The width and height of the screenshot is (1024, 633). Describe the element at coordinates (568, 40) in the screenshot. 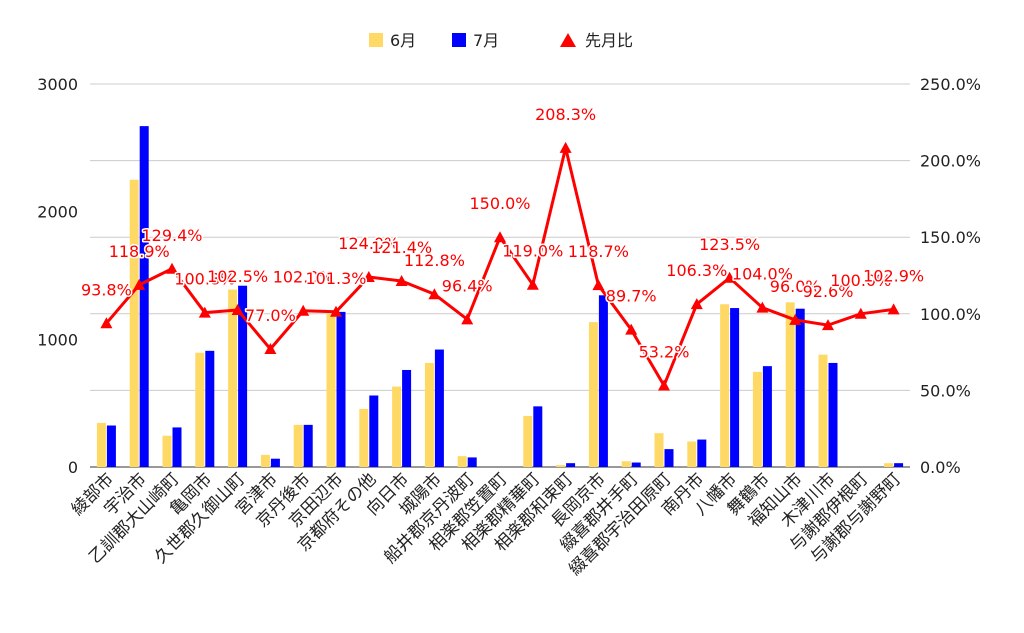

I see `legend-triangle-icon` at that location.